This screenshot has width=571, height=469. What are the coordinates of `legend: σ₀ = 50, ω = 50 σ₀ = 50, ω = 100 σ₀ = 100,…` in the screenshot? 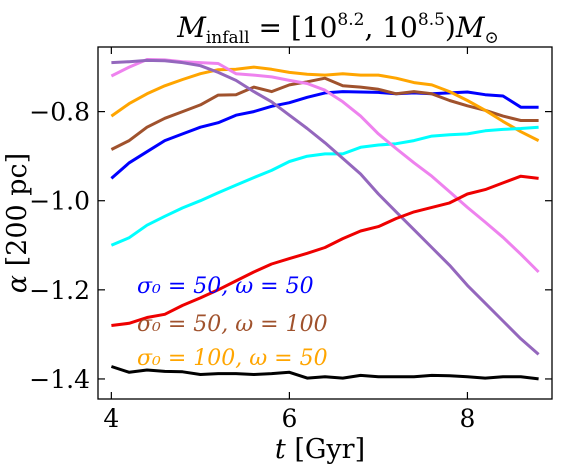 It's located at (232, 322).